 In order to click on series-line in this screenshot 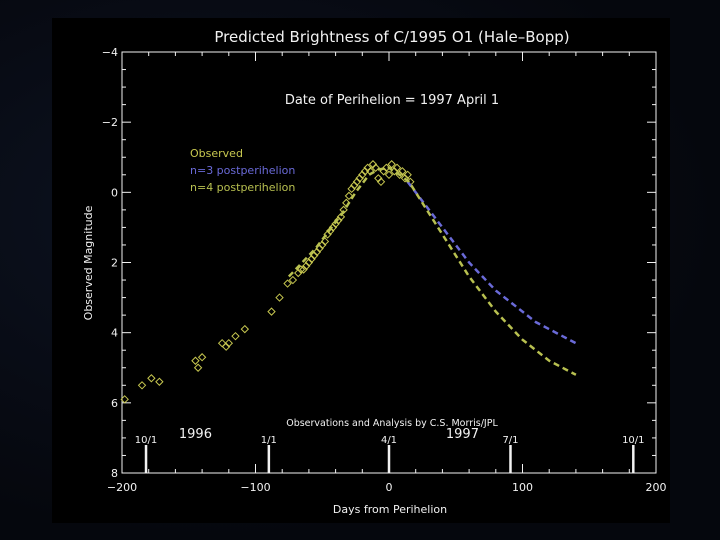, I will do `click(491, 263)`.